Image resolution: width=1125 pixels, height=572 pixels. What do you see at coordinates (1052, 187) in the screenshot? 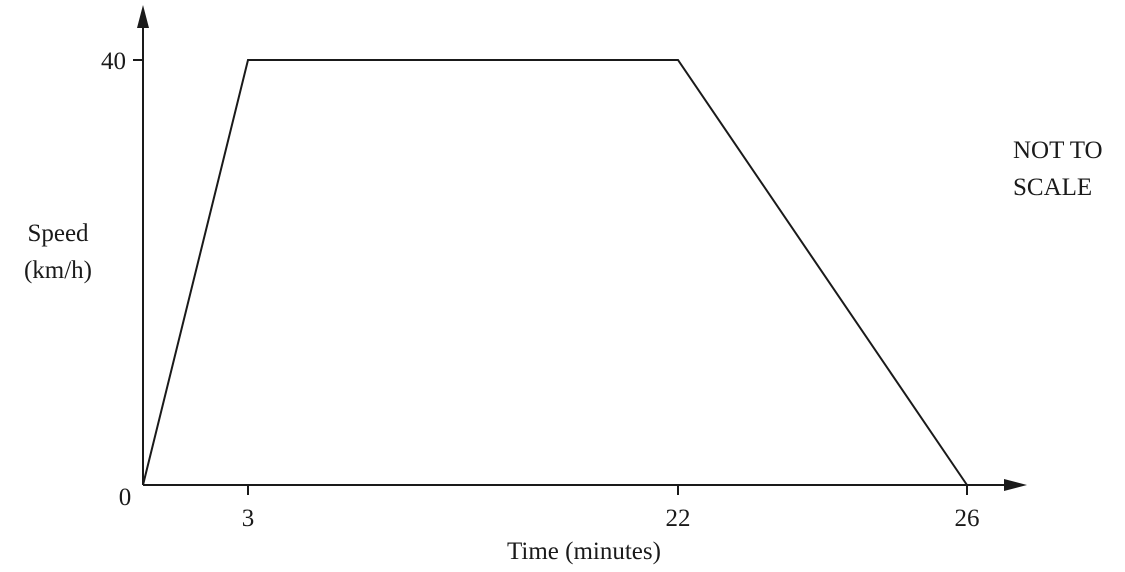
I see `scale-note-line-2: SCALE` at bounding box center [1052, 187].